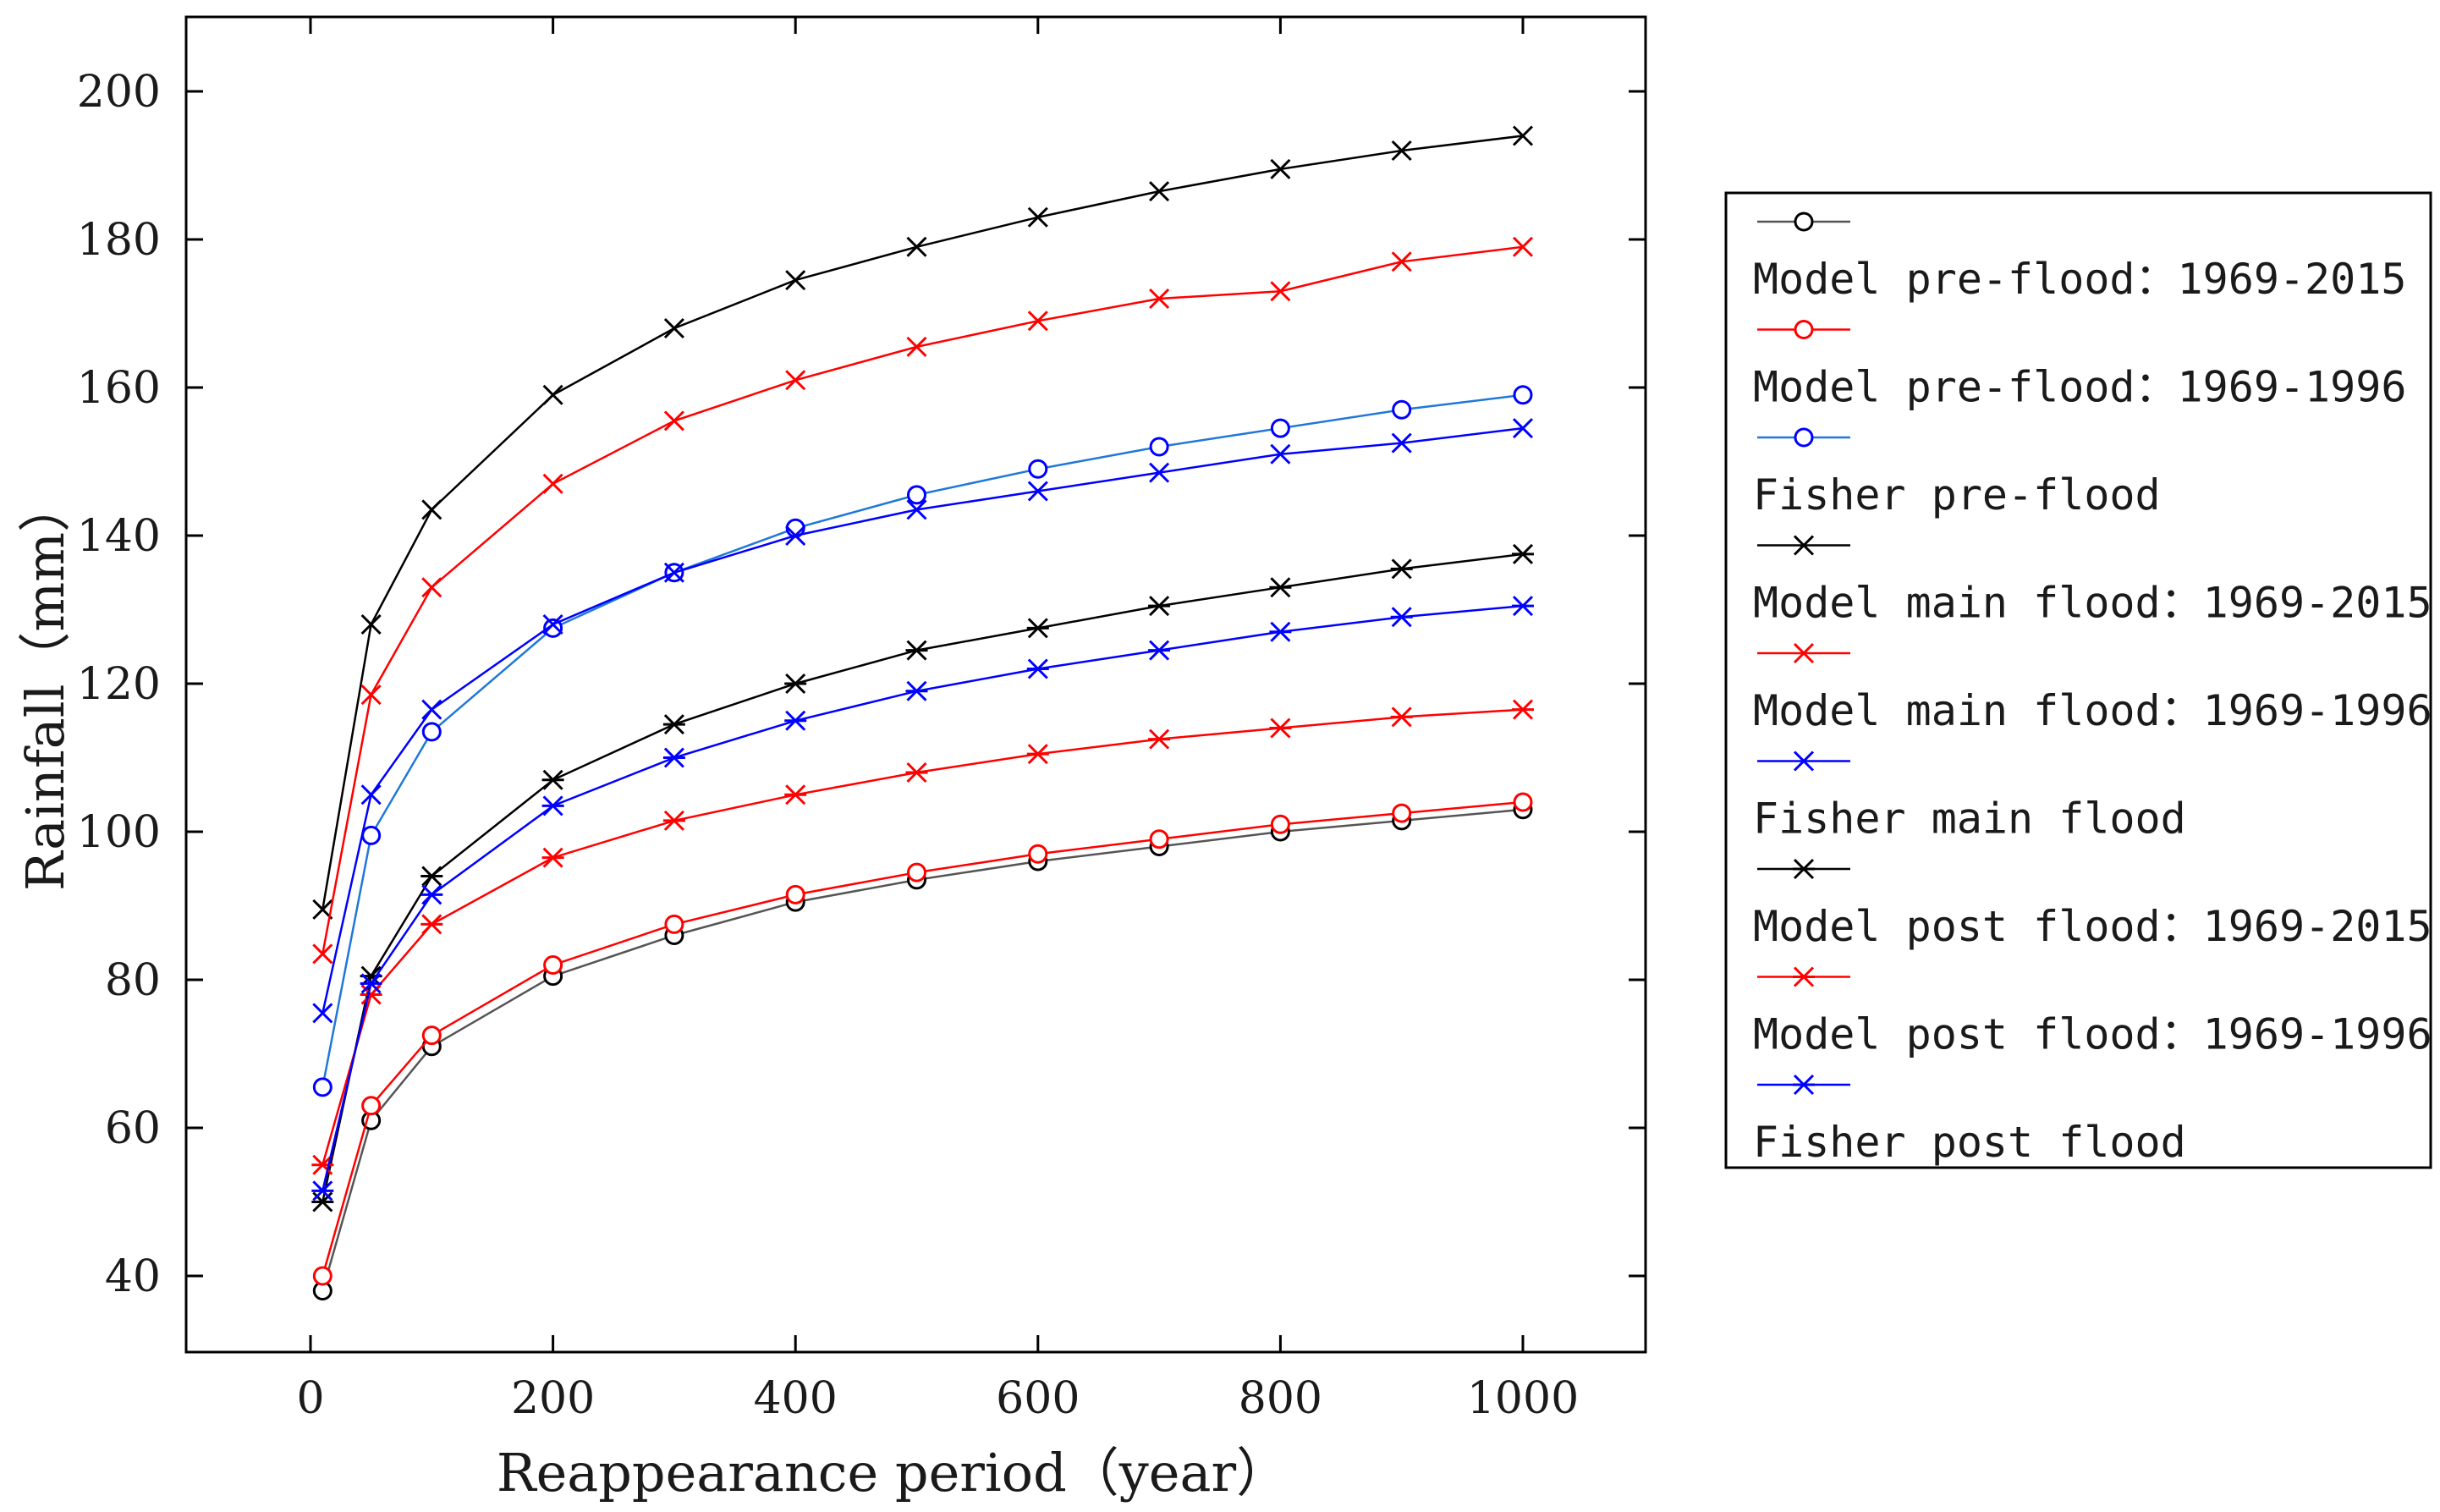 This screenshot has width=2440, height=1512. I want to click on x-tick-label: 0, so click(310, 1399).